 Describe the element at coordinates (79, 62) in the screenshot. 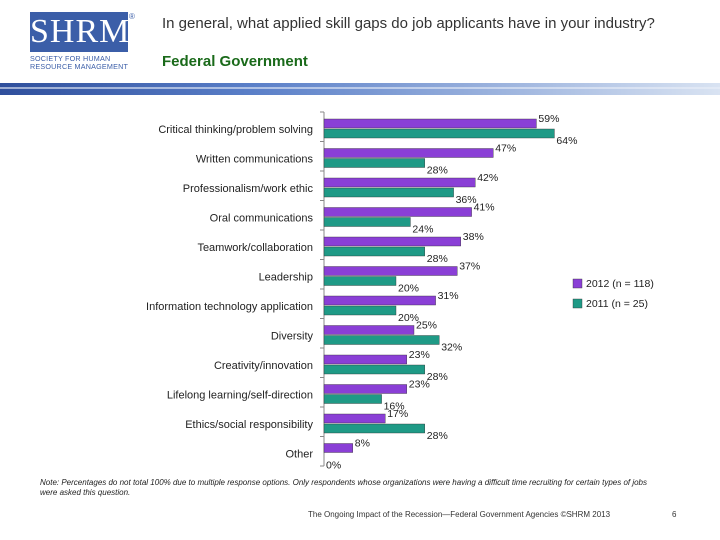

I see `logo-tagline: SOCIETY FOR HUMAN RESOURCE MANAGEMENT` at that location.